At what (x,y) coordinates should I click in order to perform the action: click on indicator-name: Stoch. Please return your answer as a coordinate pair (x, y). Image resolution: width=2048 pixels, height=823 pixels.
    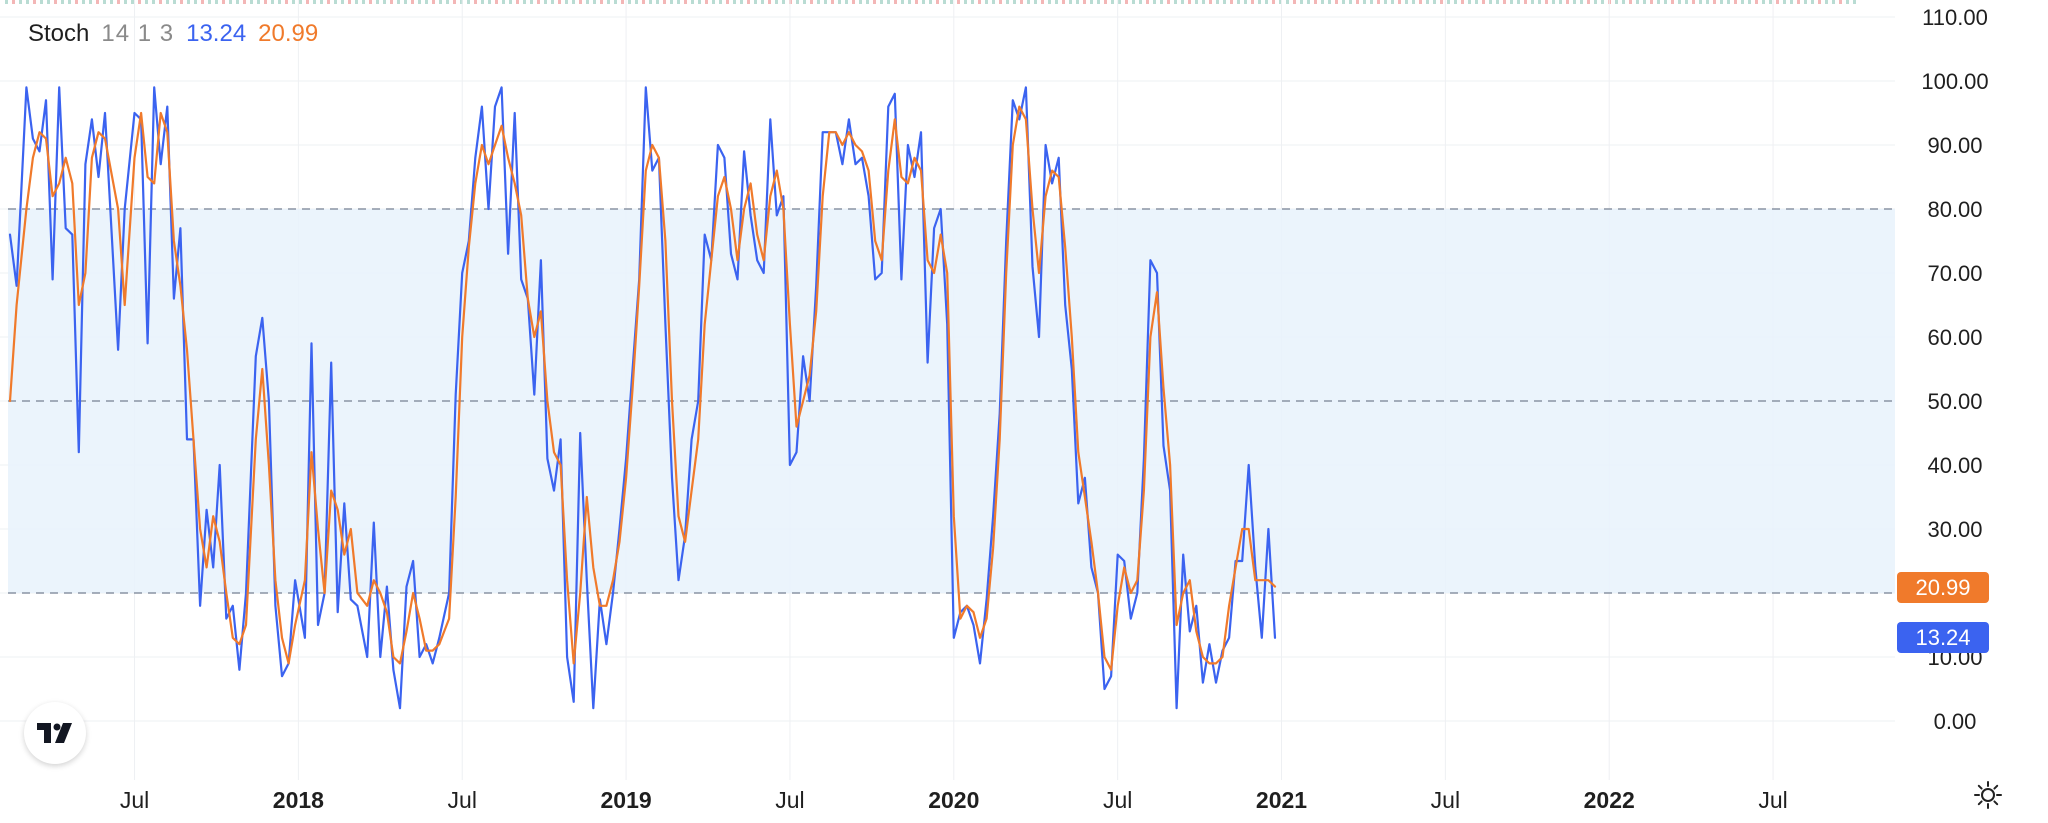
    Looking at the image, I should click on (59, 33).